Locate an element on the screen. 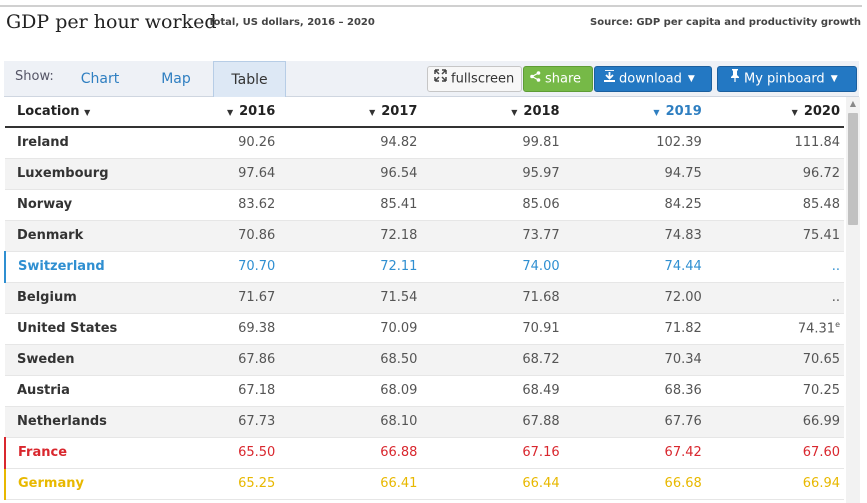 This screenshot has width=867, height=503. cell-value: 94.75 is located at coordinates (630, 174).